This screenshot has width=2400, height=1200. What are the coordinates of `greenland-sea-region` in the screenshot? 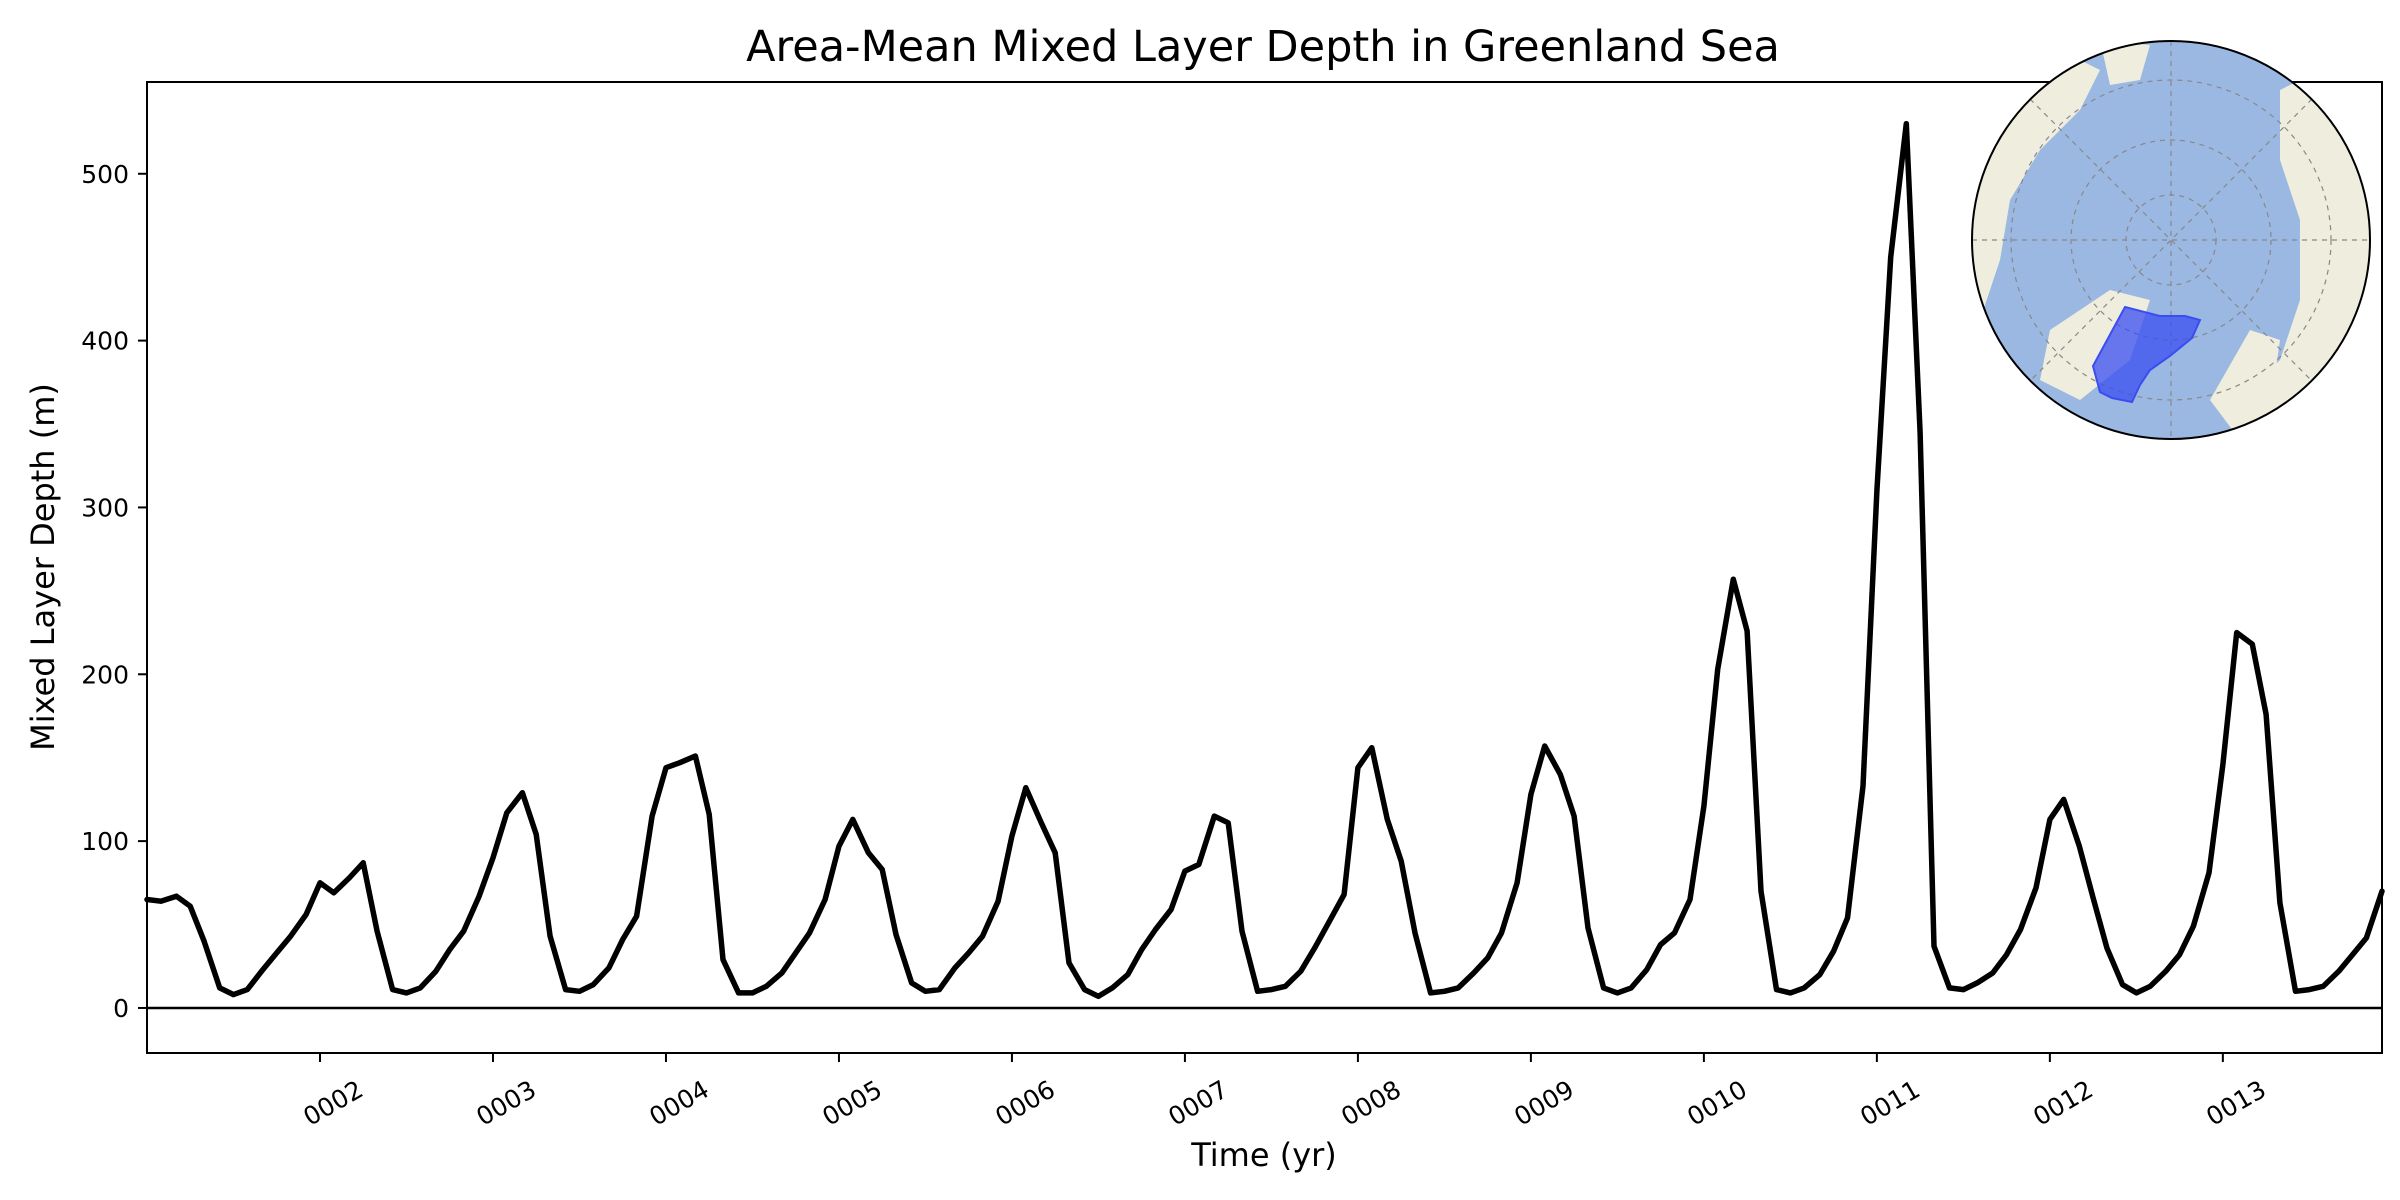 It's located at (2146, 354).